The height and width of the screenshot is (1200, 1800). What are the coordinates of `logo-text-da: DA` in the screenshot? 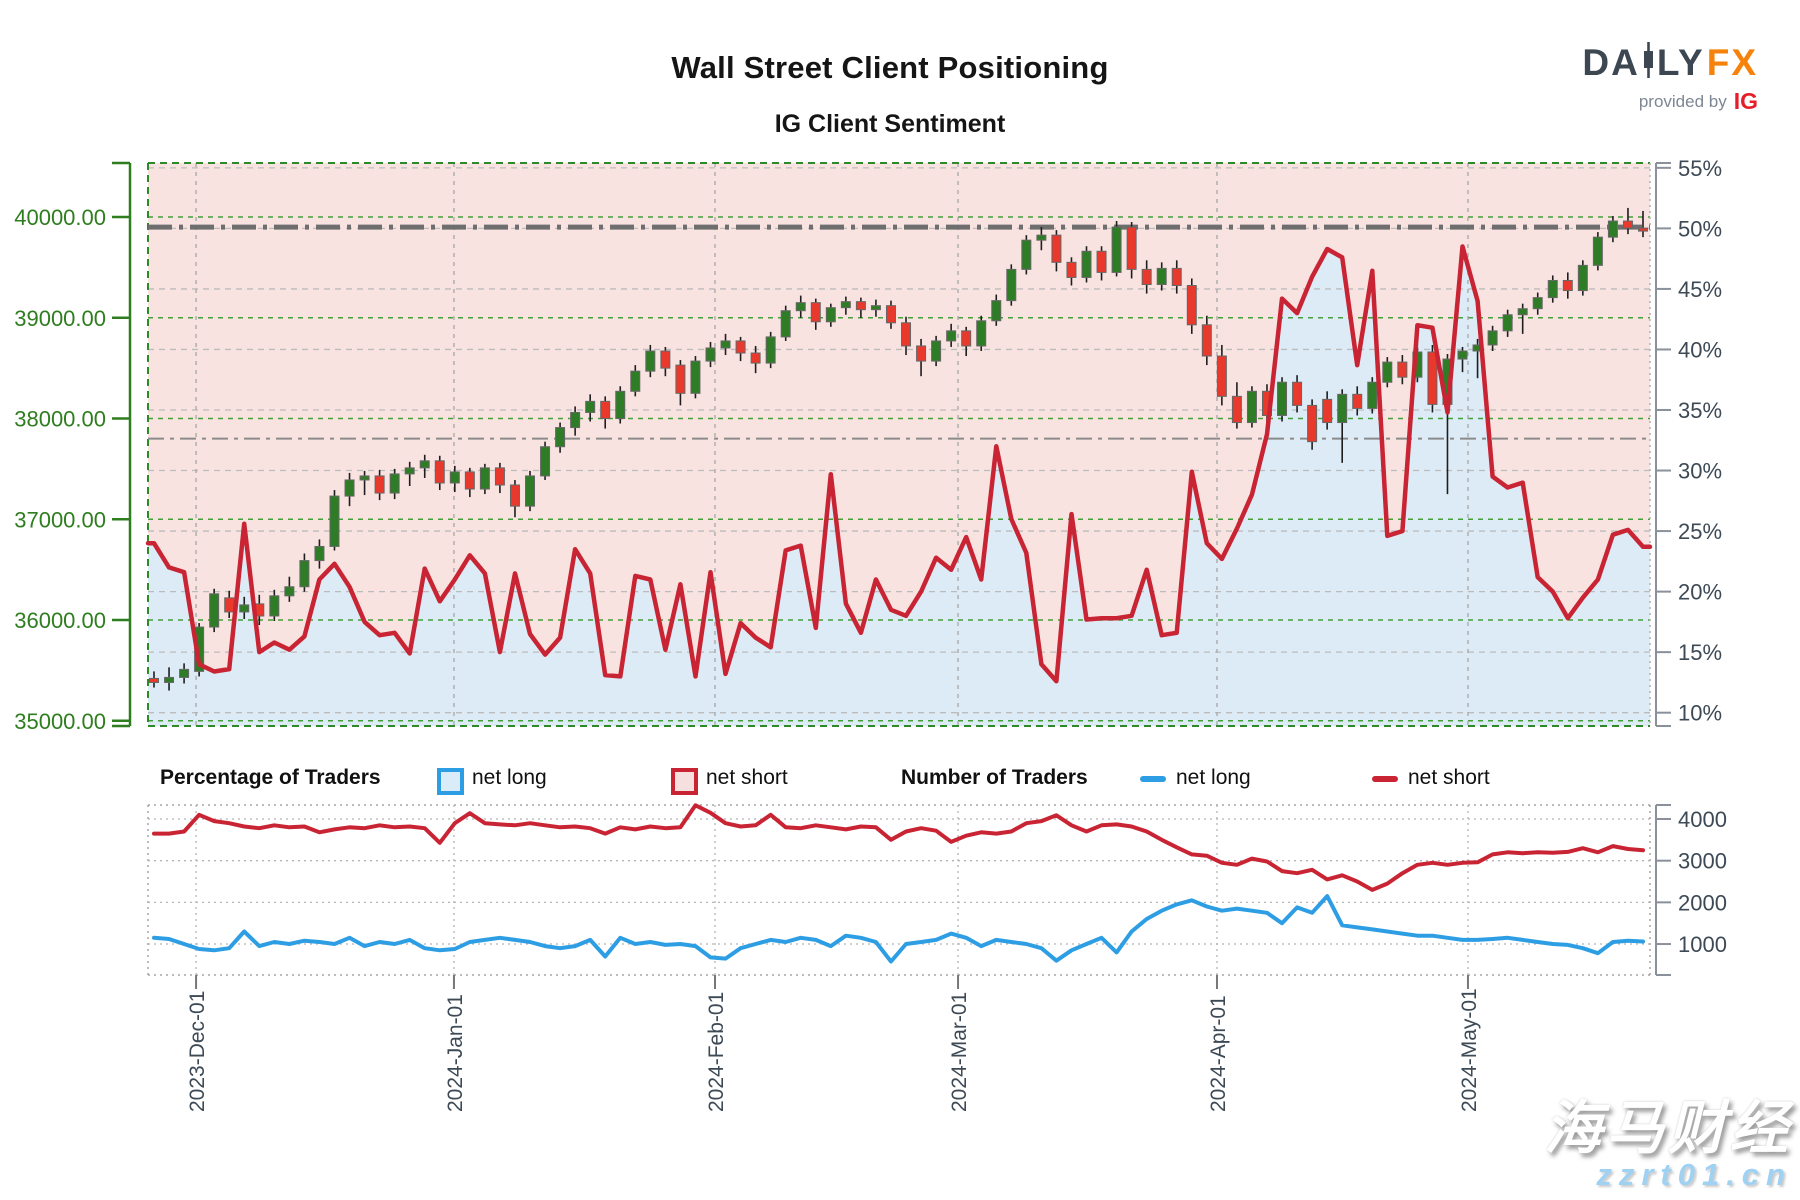 It's located at (1611, 62).